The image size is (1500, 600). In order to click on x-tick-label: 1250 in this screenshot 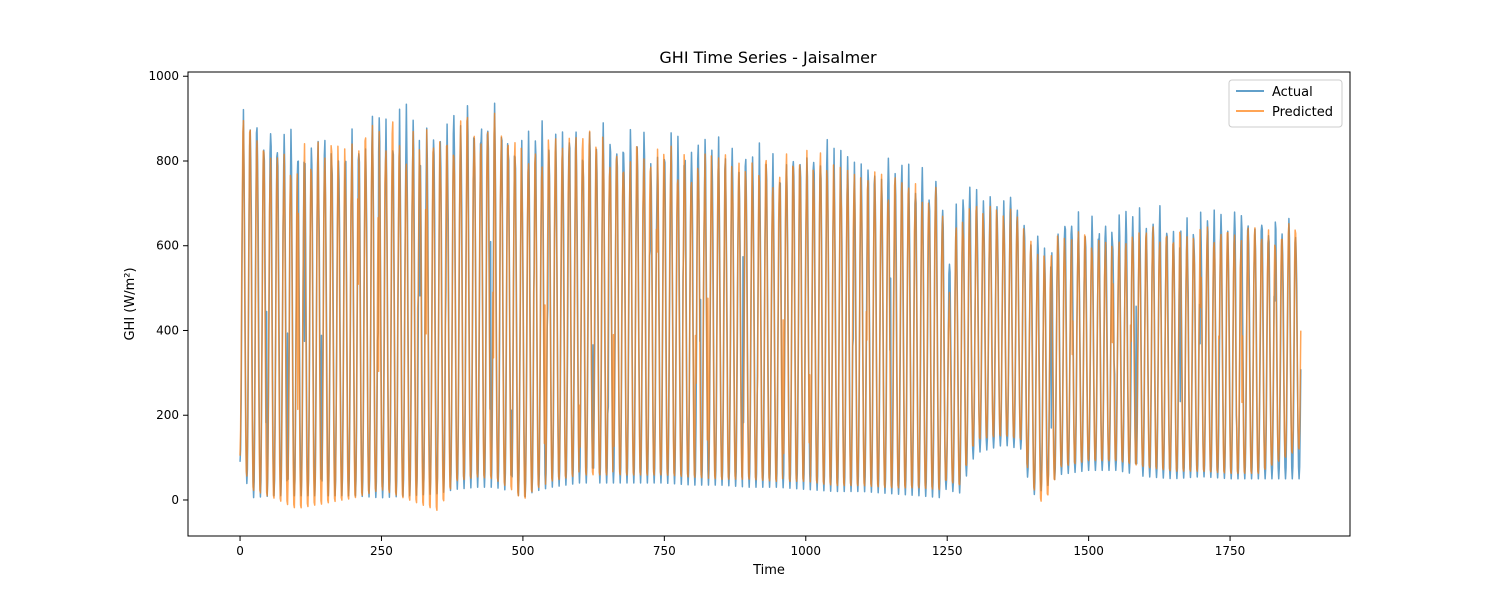, I will do `click(947, 551)`.